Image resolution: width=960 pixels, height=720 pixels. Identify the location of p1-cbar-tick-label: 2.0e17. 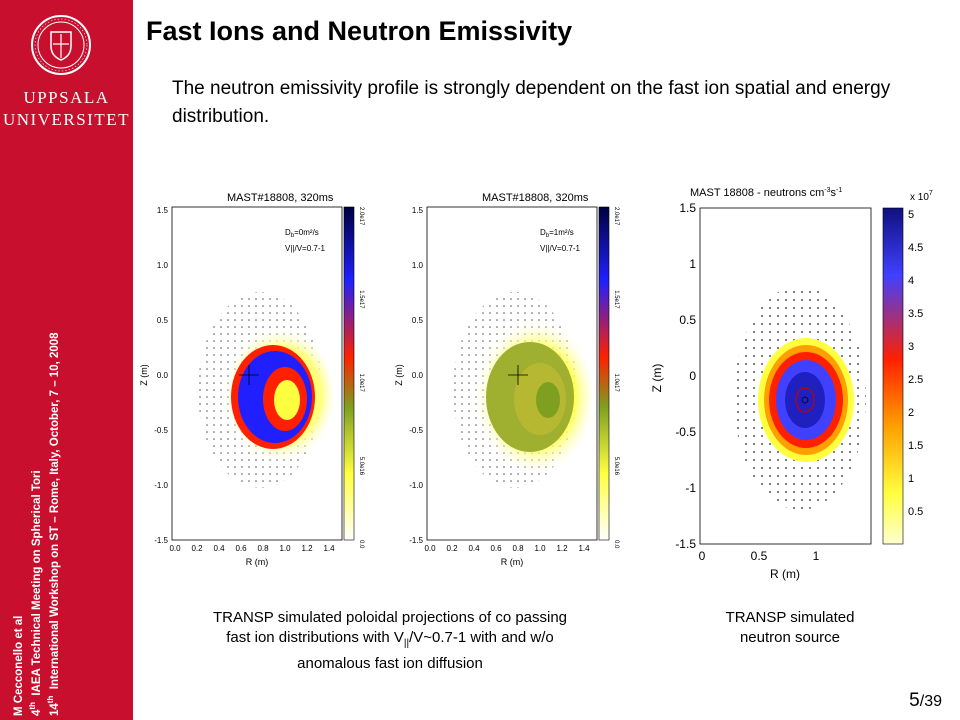
(361, 216).